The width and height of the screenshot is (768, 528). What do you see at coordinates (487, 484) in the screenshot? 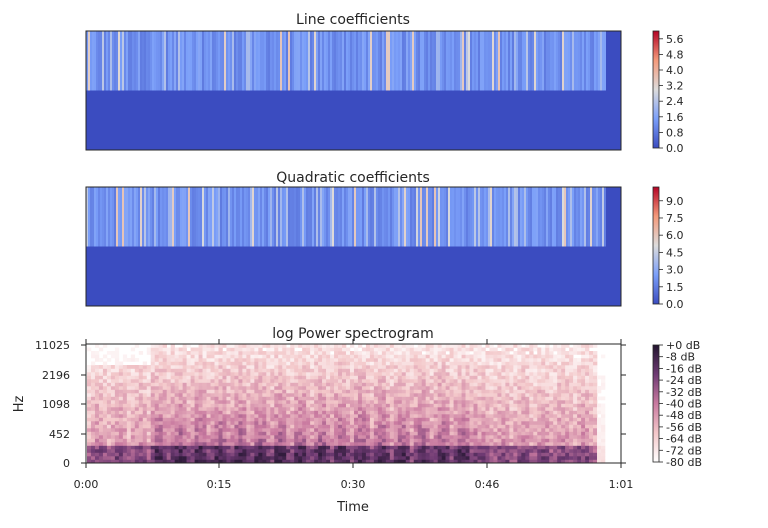
I see `x-tick-label: 0:46` at bounding box center [487, 484].